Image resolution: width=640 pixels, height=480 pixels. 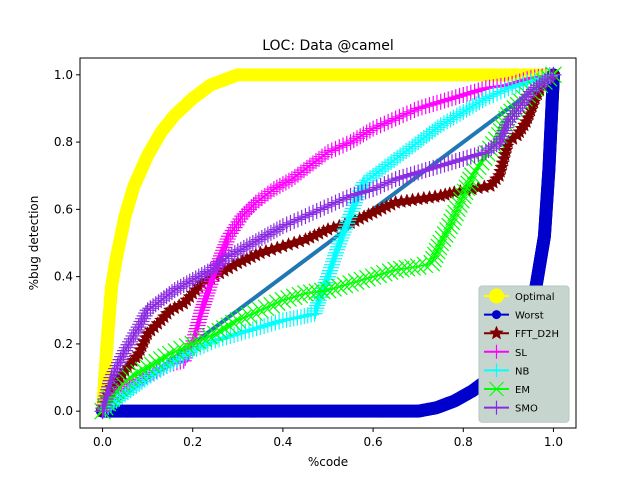 I want to click on x-tick-label: 0.6, so click(x=373, y=442).